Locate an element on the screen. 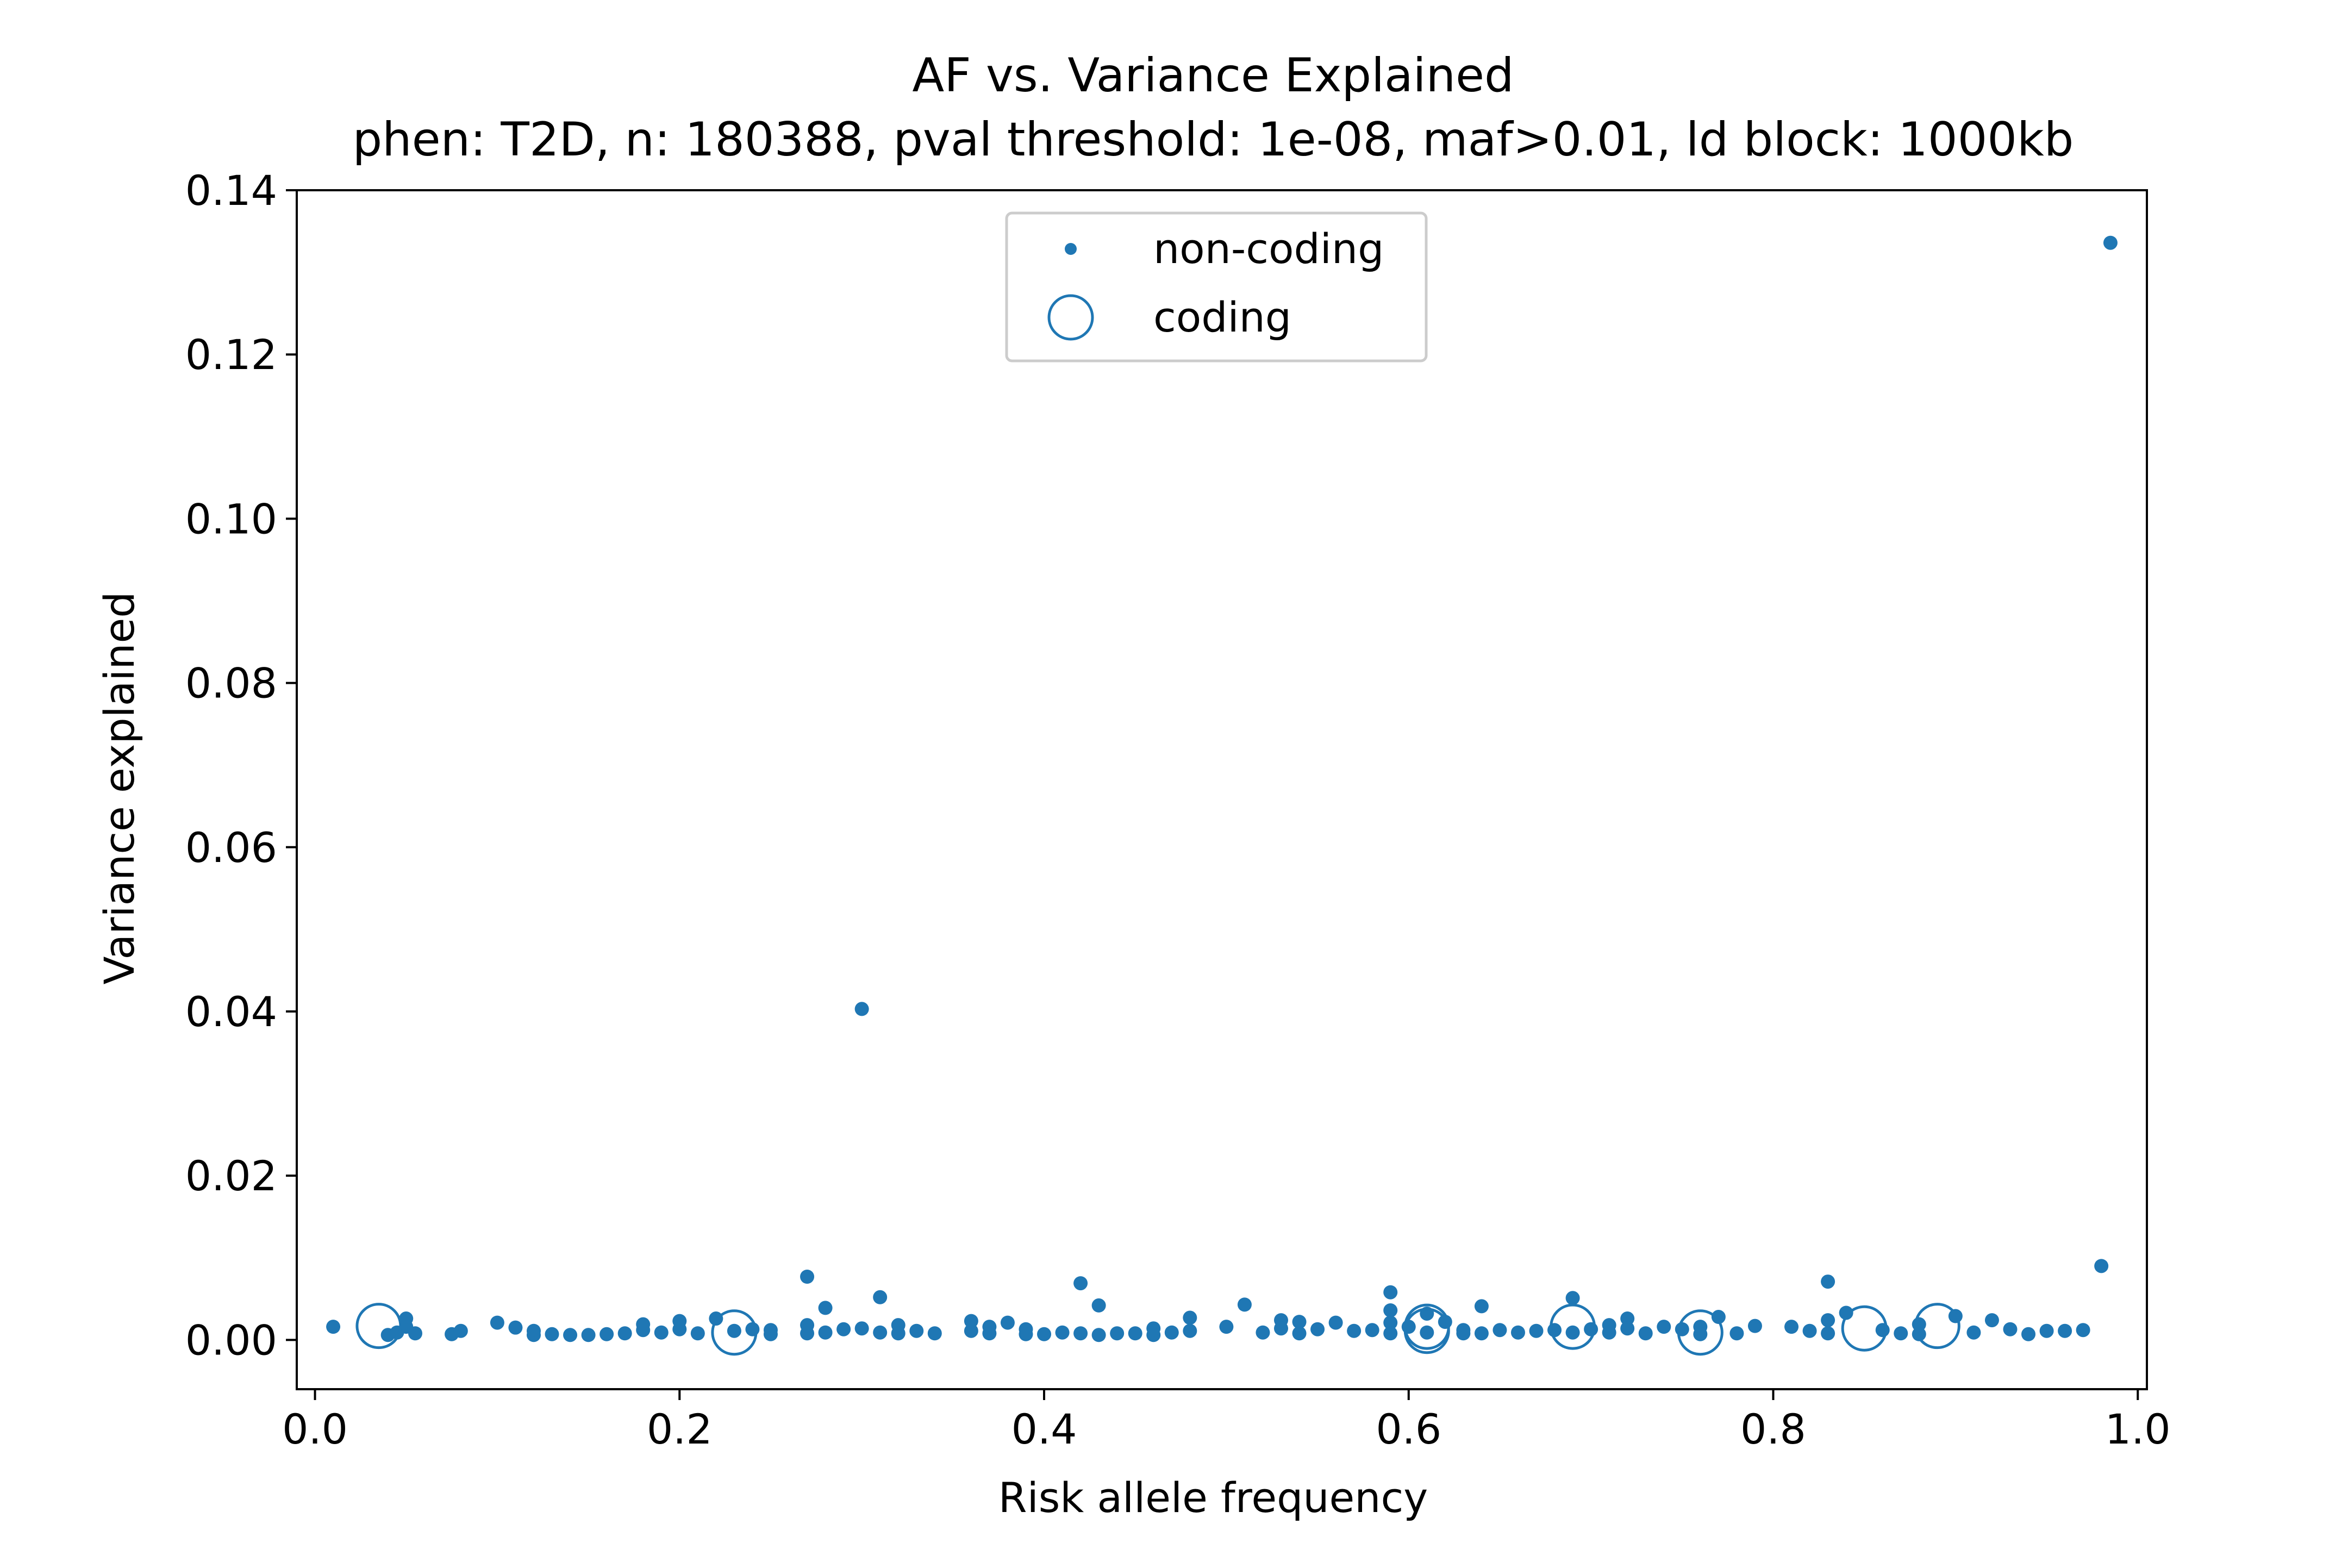 This screenshot has height=1568, width=2348. x-tick-label: 0.8 is located at coordinates (1773, 1429).